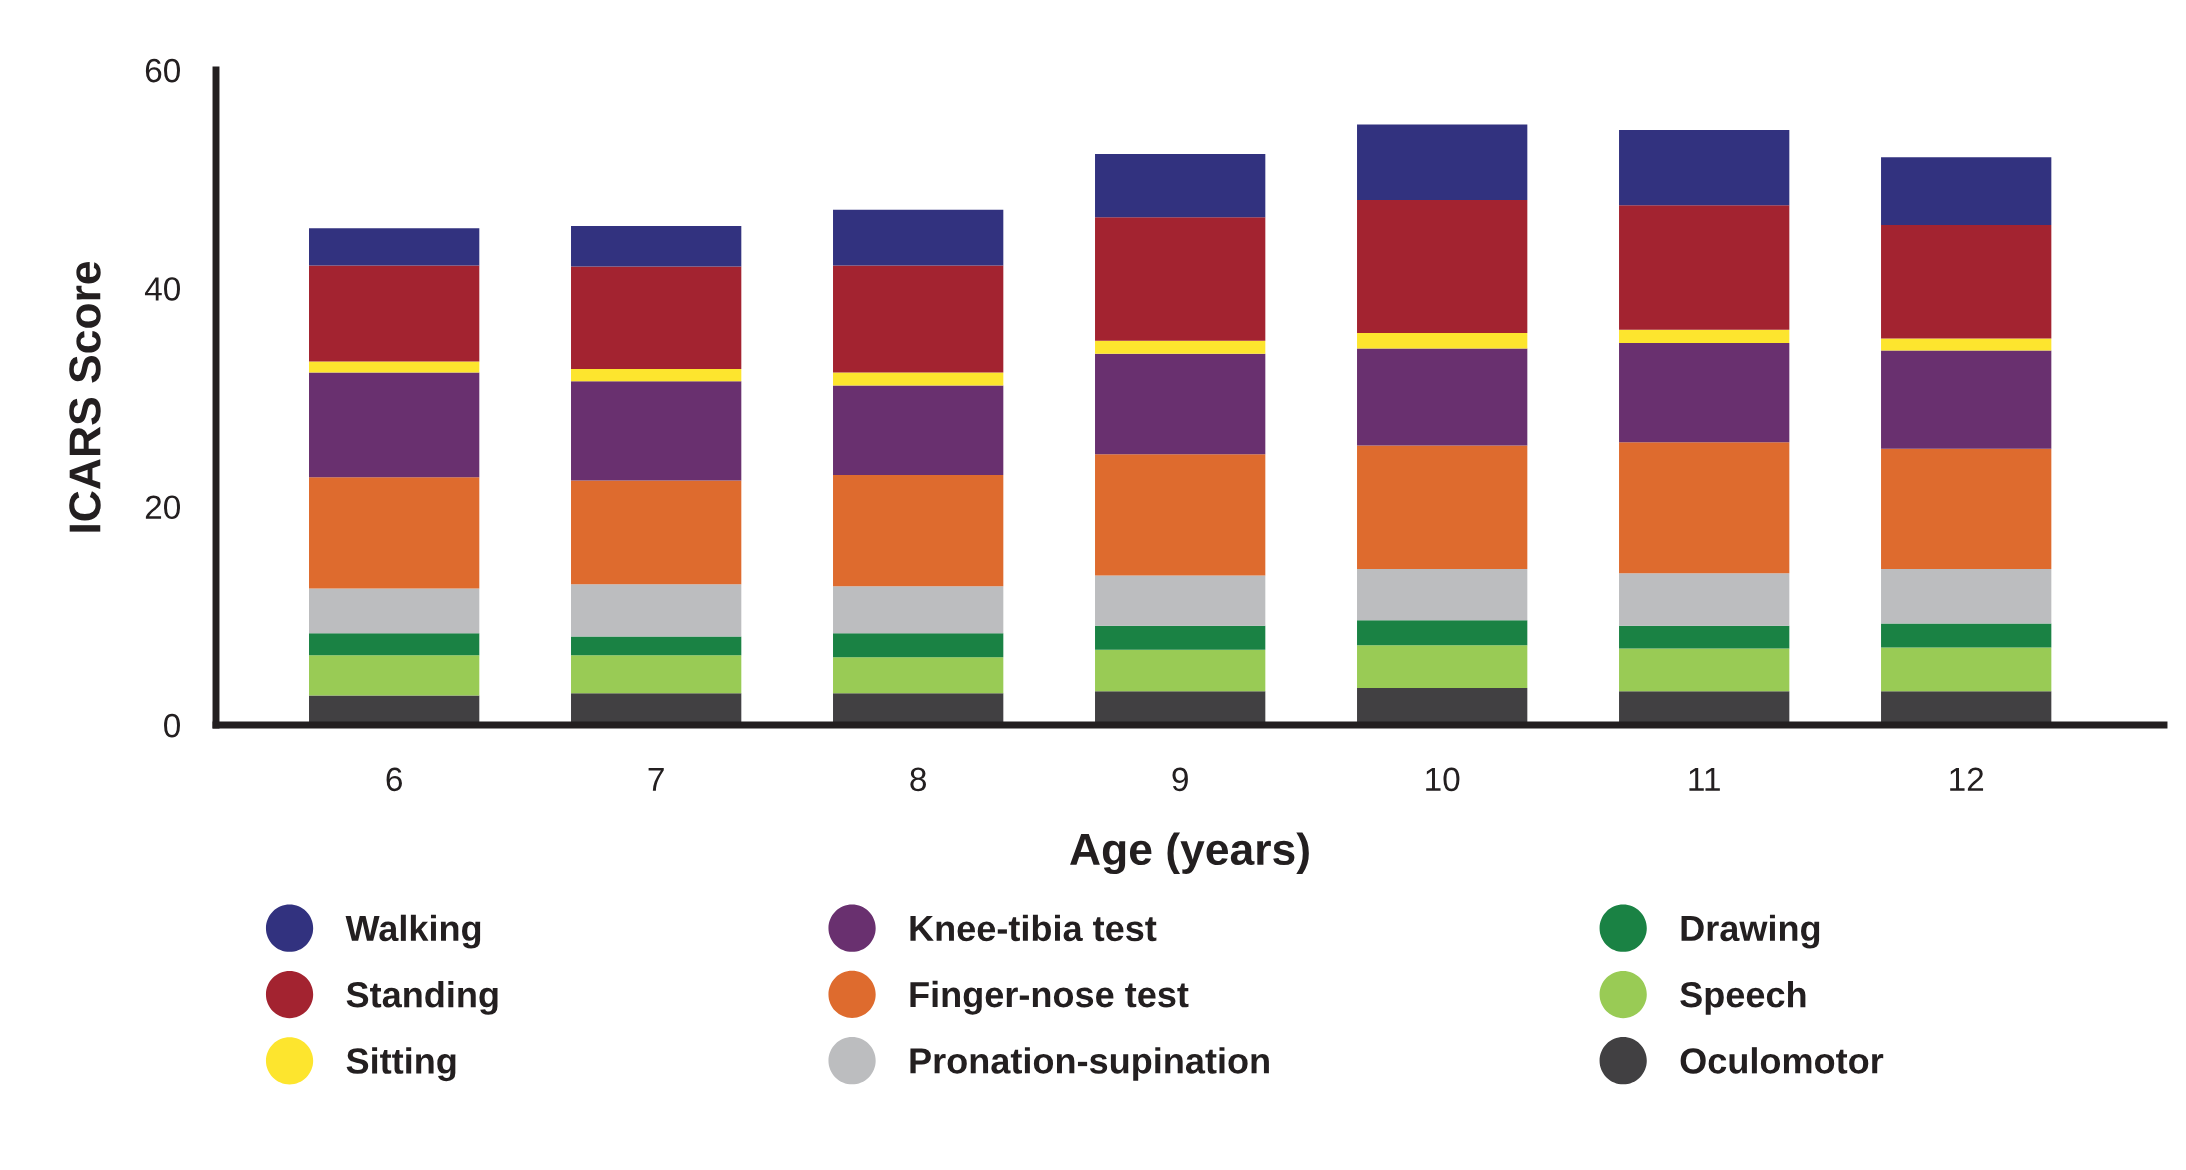  Describe the element at coordinates (1782, 1060) in the screenshot. I see `legend-label: Oculomotor` at that location.